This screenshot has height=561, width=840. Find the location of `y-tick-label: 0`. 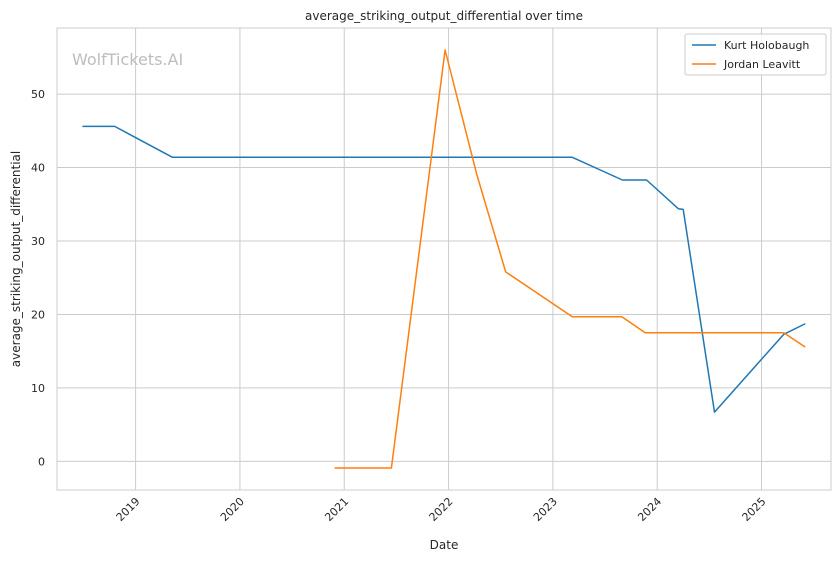

y-tick-label: 0 is located at coordinates (41, 461).